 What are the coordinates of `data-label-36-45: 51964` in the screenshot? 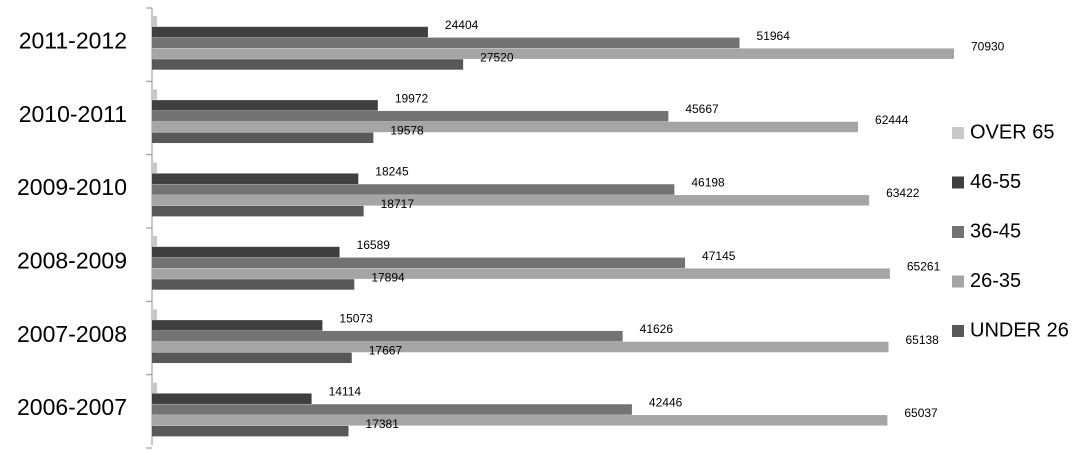 It's located at (774, 36).